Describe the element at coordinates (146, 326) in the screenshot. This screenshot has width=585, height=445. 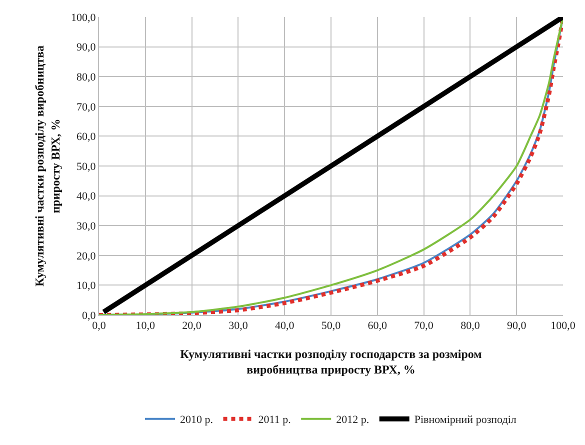
I see `x-tick-label: 10,0` at that location.